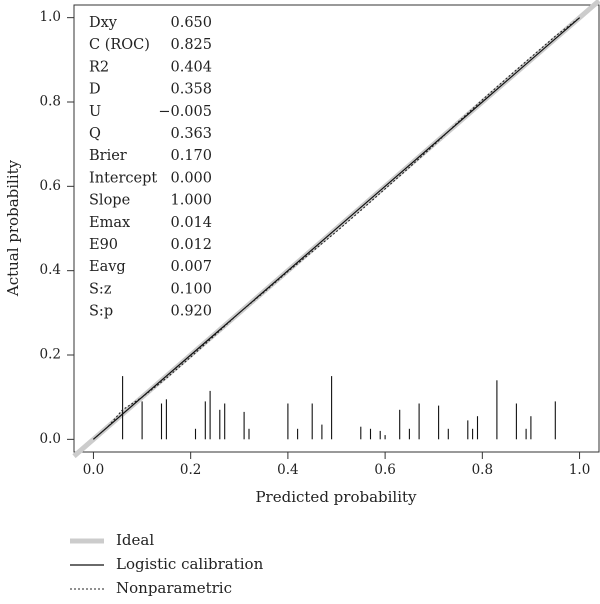 The height and width of the screenshot is (604, 600). What do you see at coordinates (50, 186) in the screenshot?
I see `y-tick-label: 0.6` at bounding box center [50, 186].